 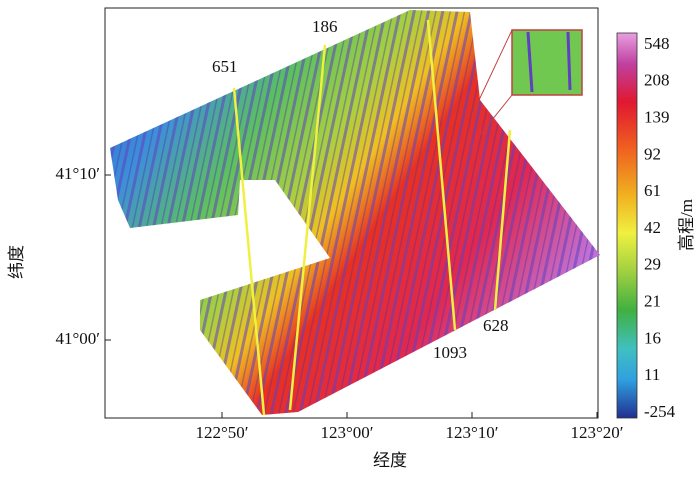 What do you see at coordinates (652, 190) in the screenshot?
I see `colorbar-label: 61` at bounding box center [652, 190].